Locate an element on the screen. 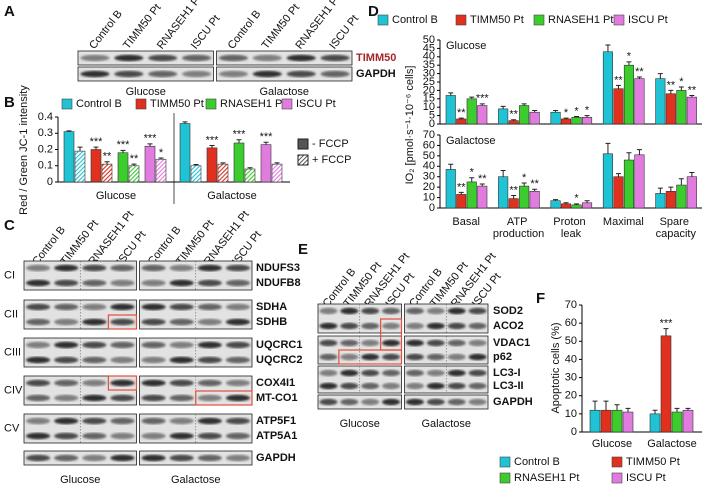 The width and height of the screenshot is (709, 494). y-tick-label: 0 is located at coordinates (432, 124).